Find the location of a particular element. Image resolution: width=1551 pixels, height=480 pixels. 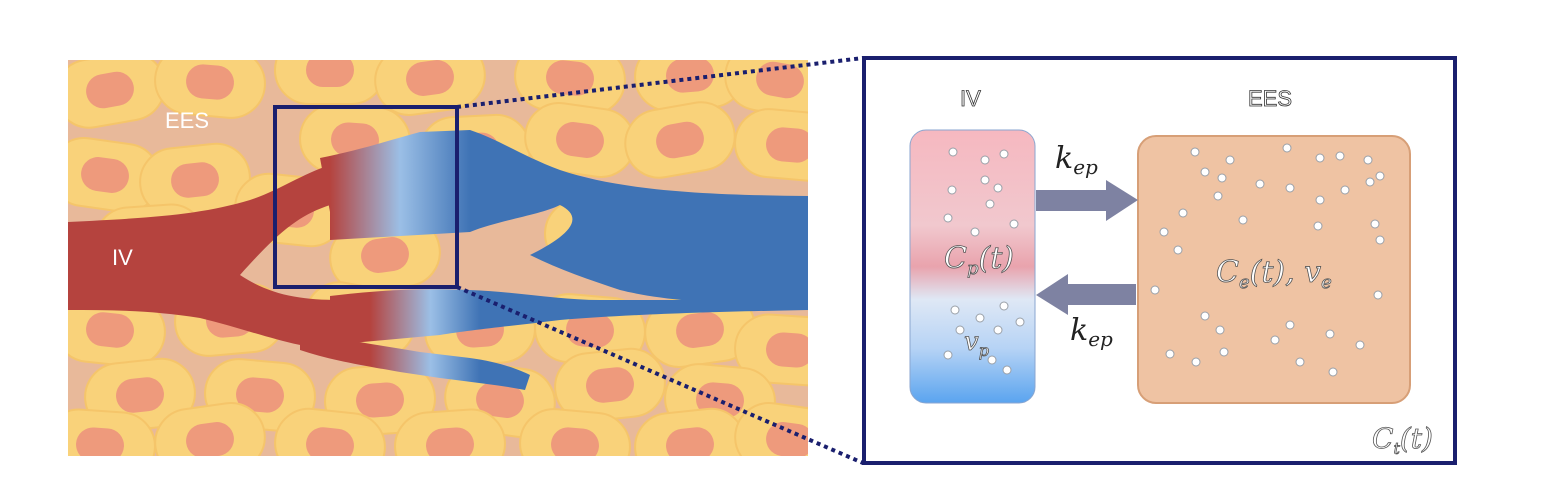

ees-concentration-label: Ce(t), ve is located at coordinates (1274, 274).